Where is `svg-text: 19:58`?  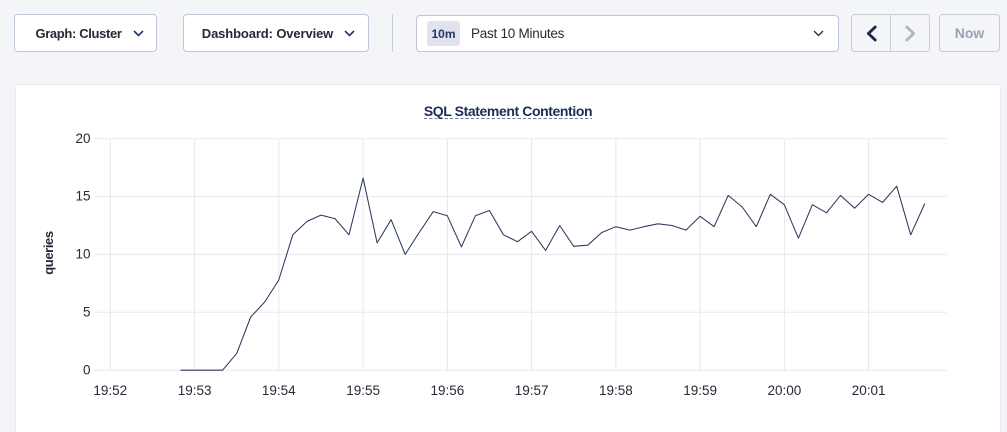
svg-text: 19:58 is located at coordinates (616, 390).